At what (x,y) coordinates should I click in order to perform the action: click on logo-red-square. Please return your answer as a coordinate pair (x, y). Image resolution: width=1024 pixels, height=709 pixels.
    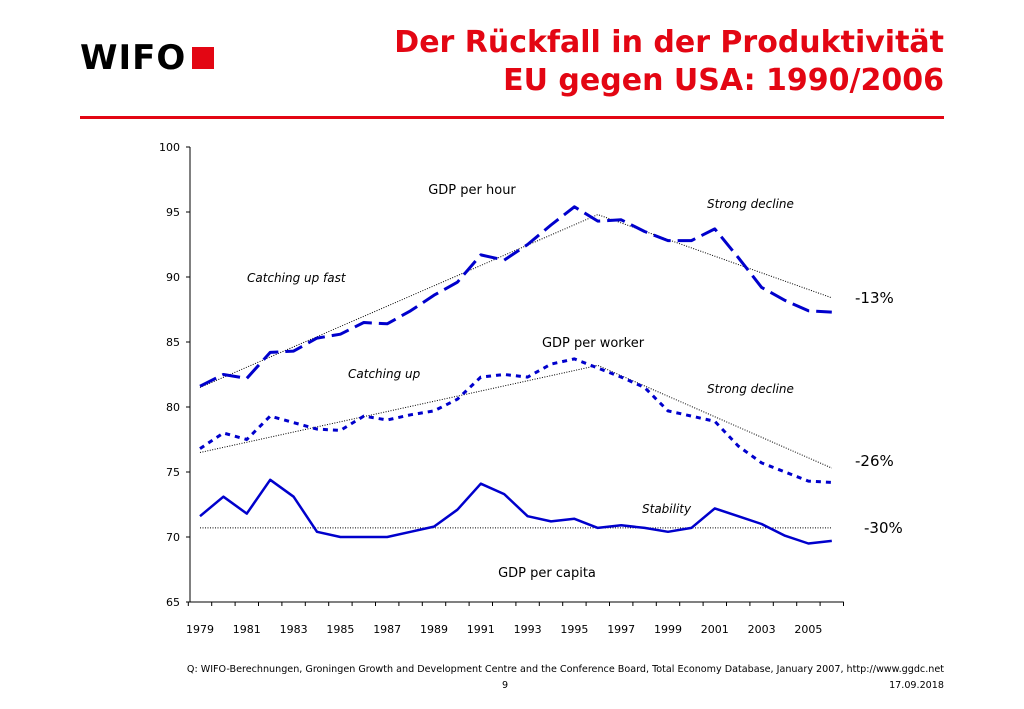
    Looking at the image, I should click on (203, 58).